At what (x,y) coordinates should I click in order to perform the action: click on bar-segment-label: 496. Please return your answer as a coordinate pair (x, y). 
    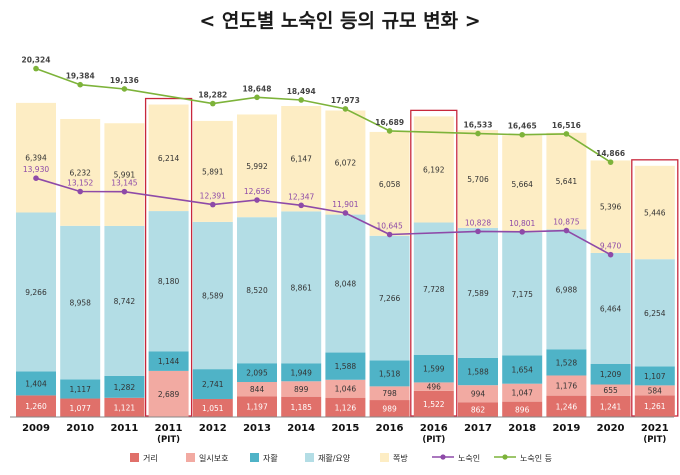
    Looking at the image, I should click on (434, 387).